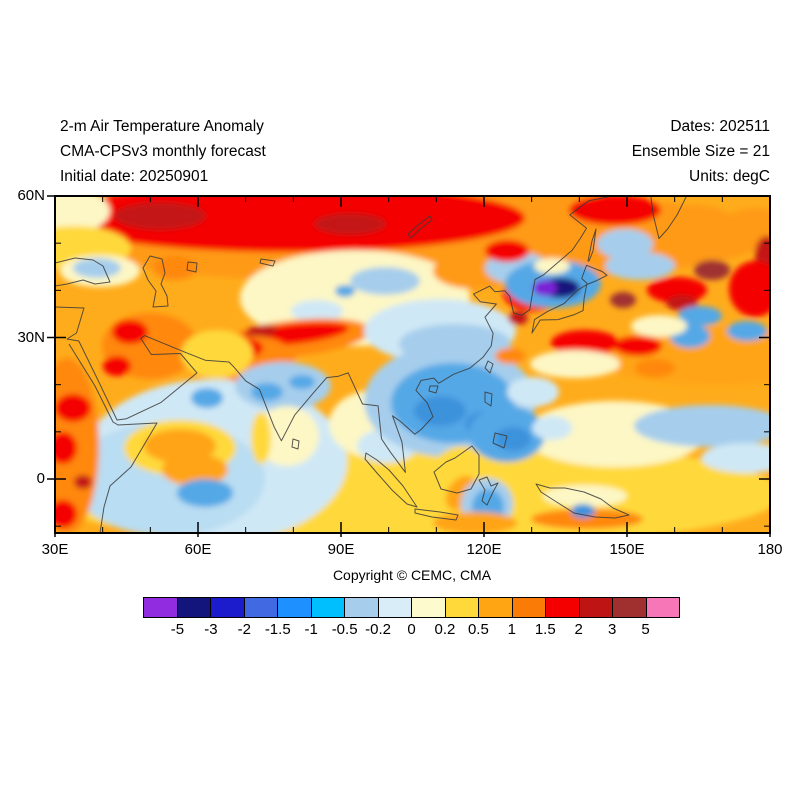  What do you see at coordinates (645, 629) in the screenshot?
I see `colorbar-level-label: 5` at bounding box center [645, 629].